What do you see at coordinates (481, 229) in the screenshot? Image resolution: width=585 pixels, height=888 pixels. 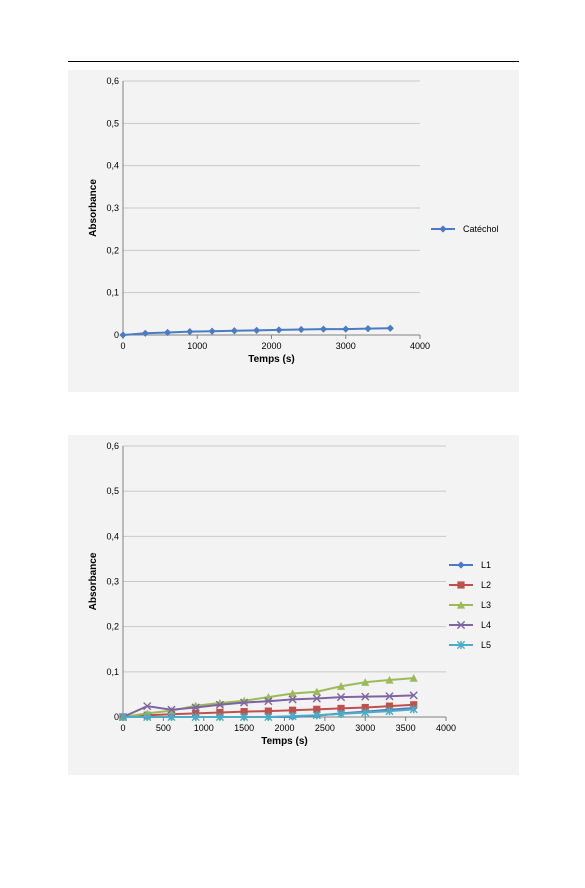 I see `legend-label: Catéchol` at bounding box center [481, 229].